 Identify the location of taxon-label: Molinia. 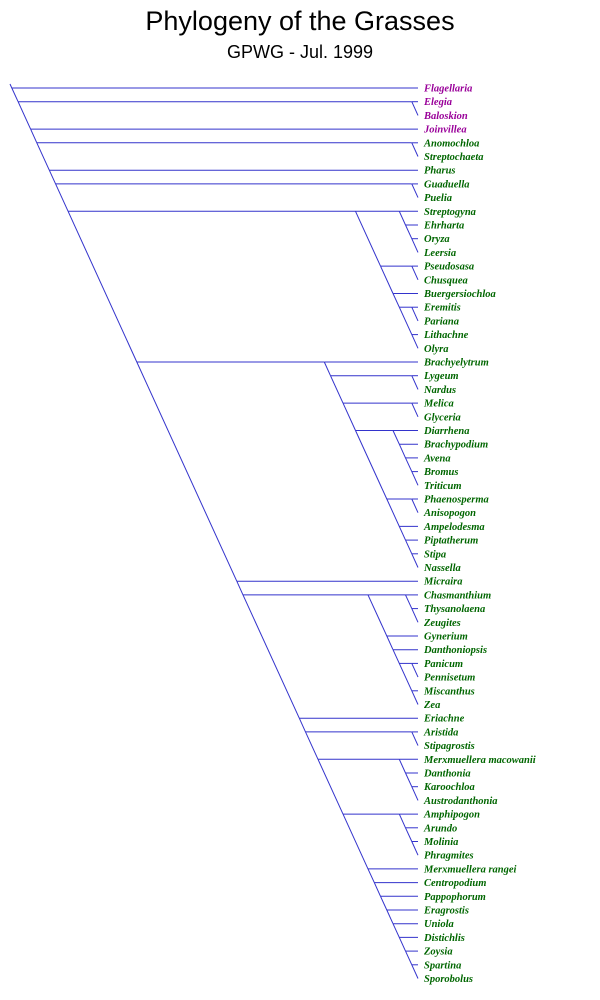
(440, 842).